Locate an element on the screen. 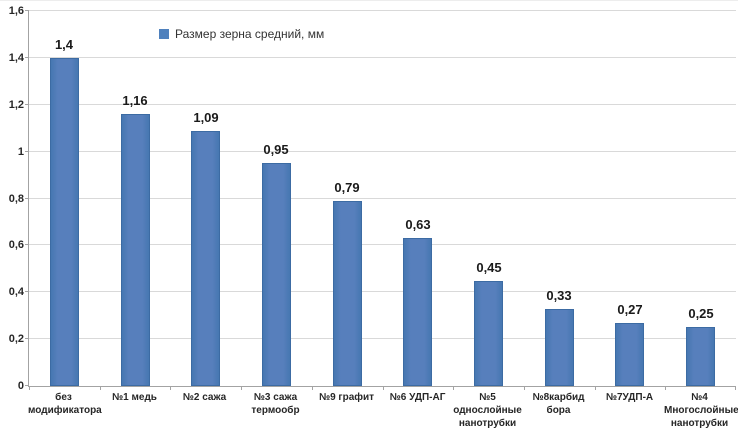 The height and width of the screenshot is (434, 738). bar-value-label: 1,4 is located at coordinates (64, 44).